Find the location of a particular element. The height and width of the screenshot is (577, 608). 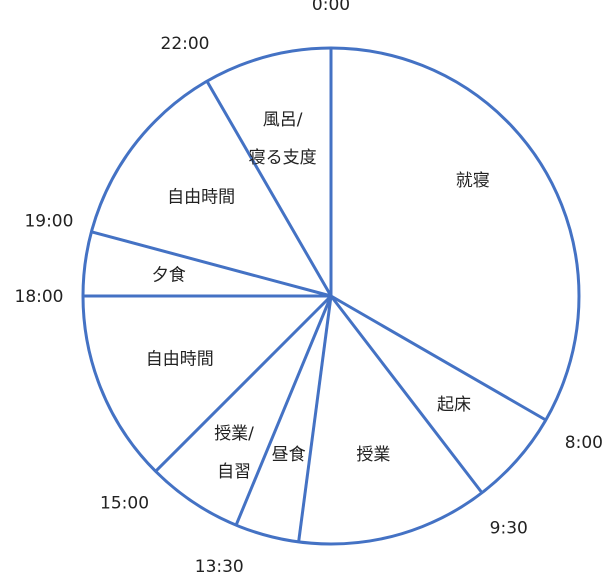

segment-label-7: 自由時間 is located at coordinates (201, 197).